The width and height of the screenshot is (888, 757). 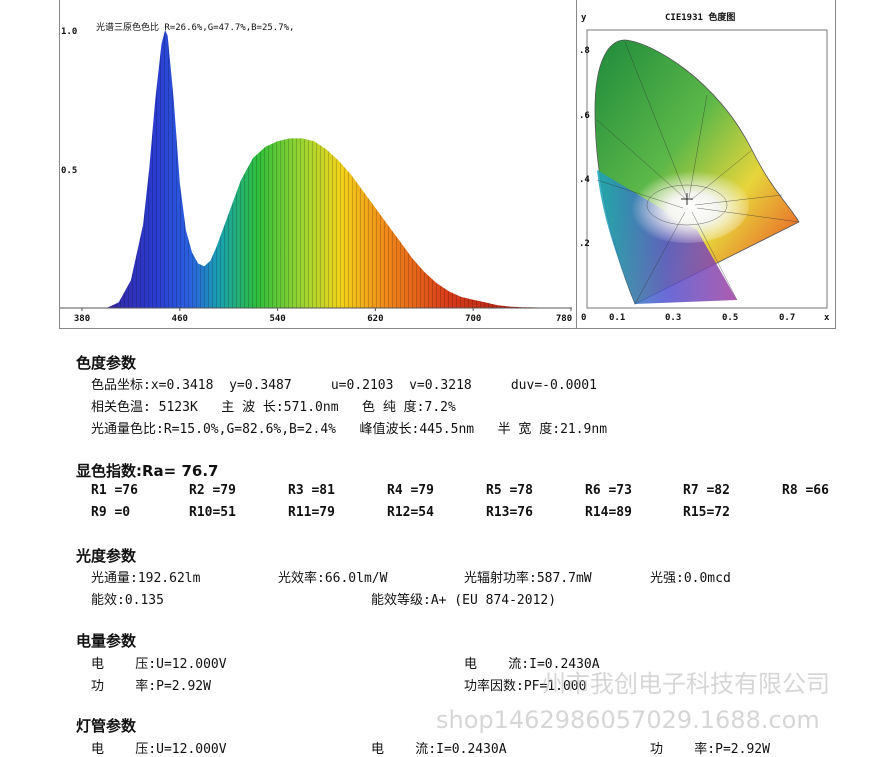 What do you see at coordinates (111, 512) in the screenshot?
I see `cri-value: R9 =0` at bounding box center [111, 512].